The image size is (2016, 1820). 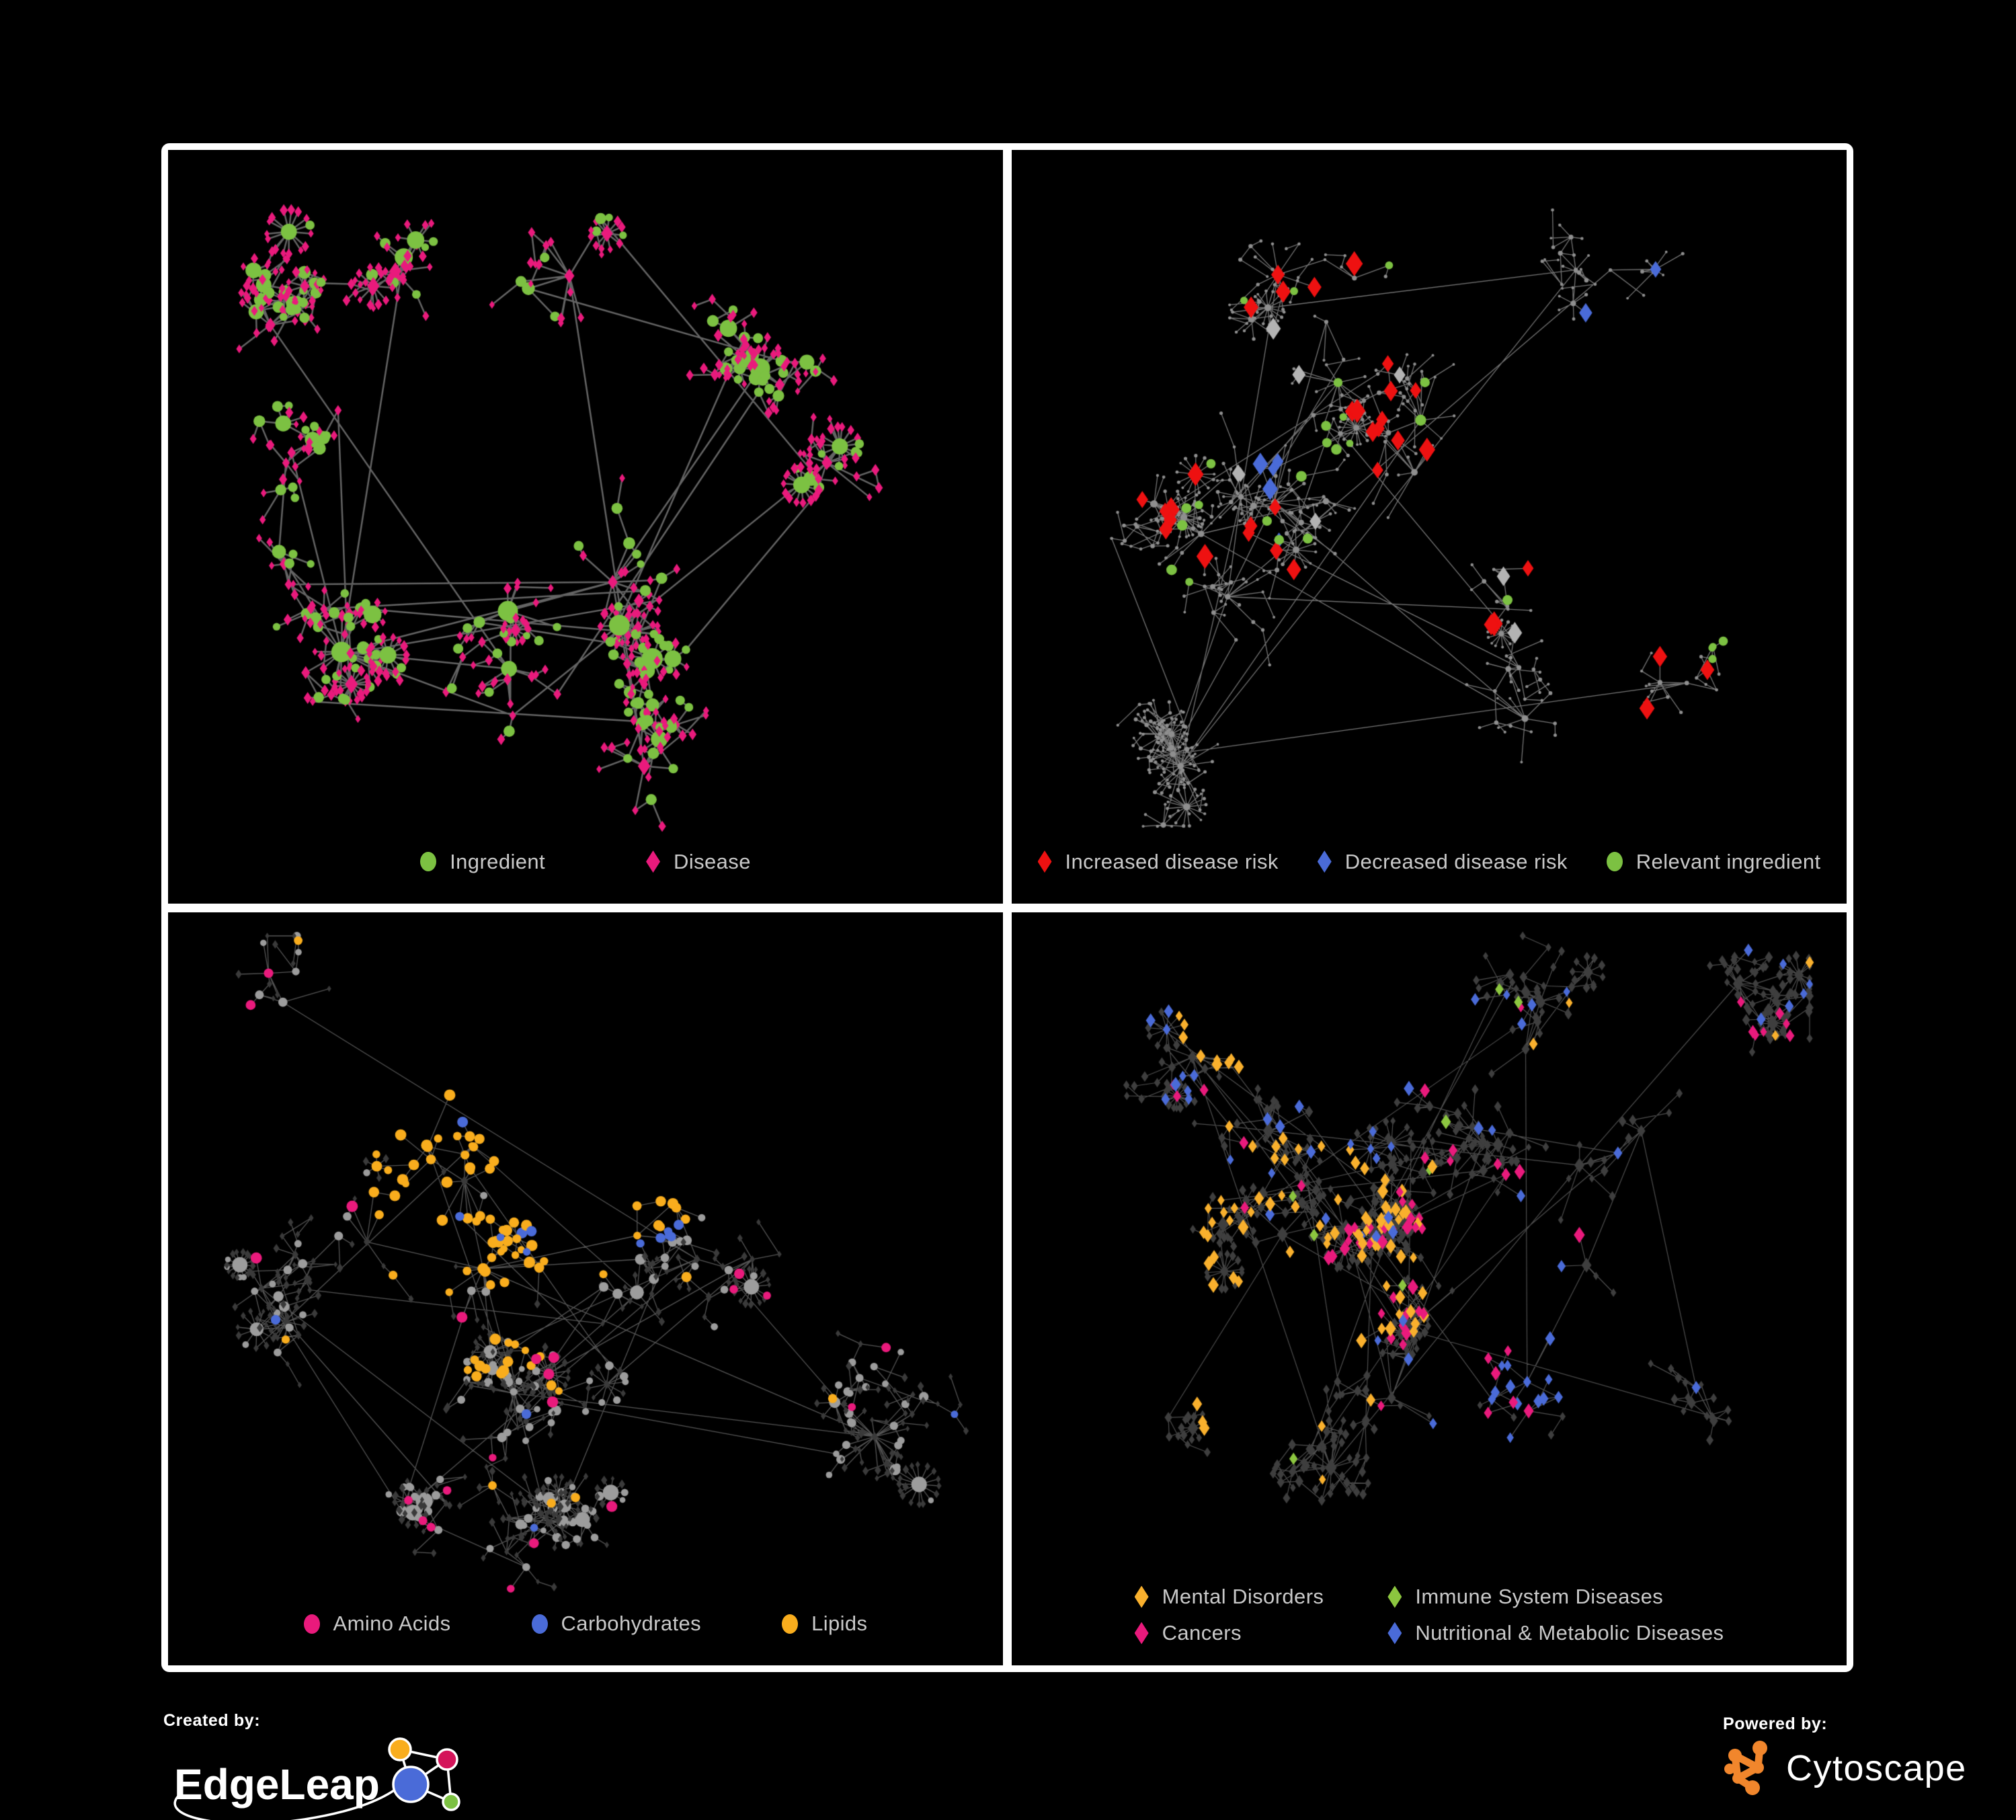 I want to click on powered-by-block: Powered by: Cytosc, so click(x=1845, y=1755).